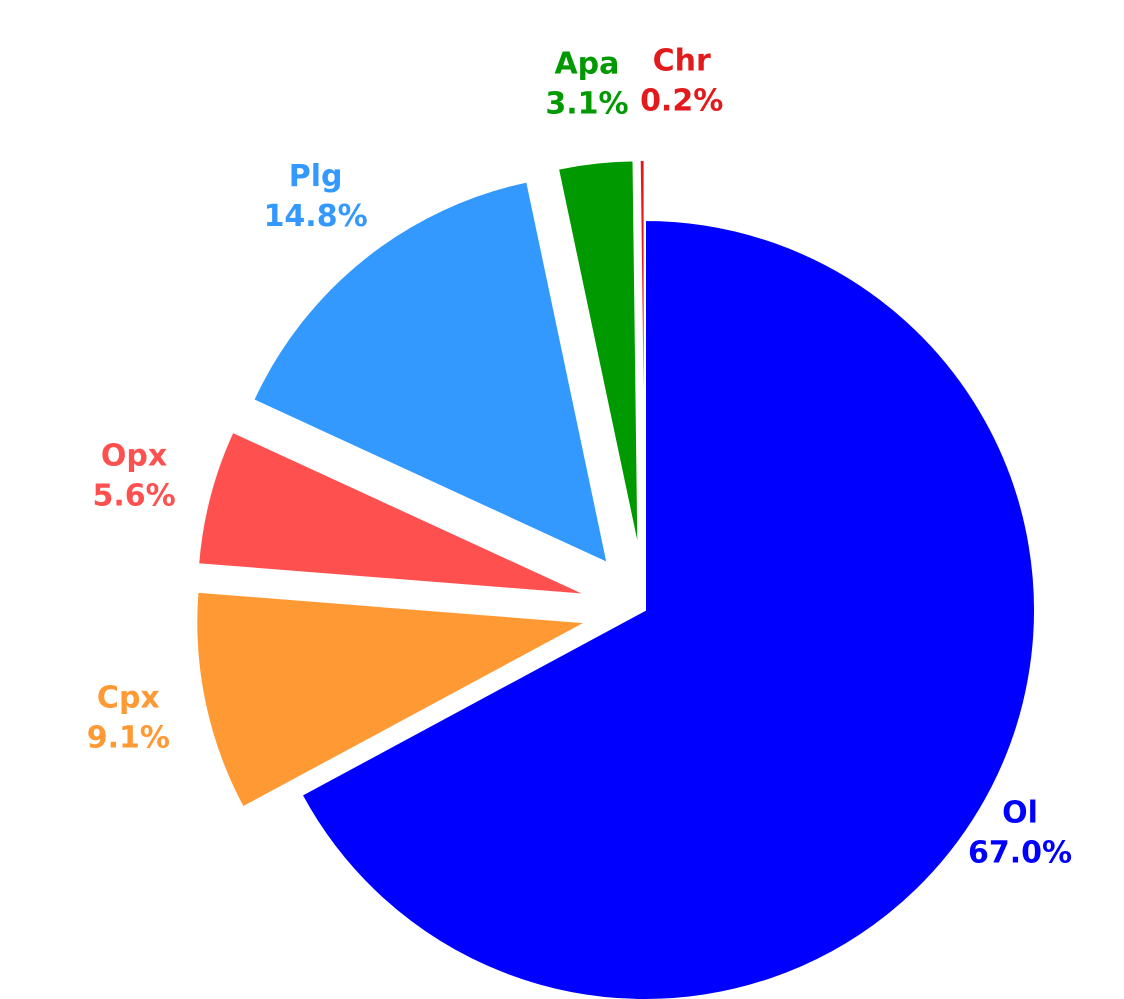  Describe the element at coordinates (586, 64) in the screenshot. I see `slice-name: Apa` at that location.